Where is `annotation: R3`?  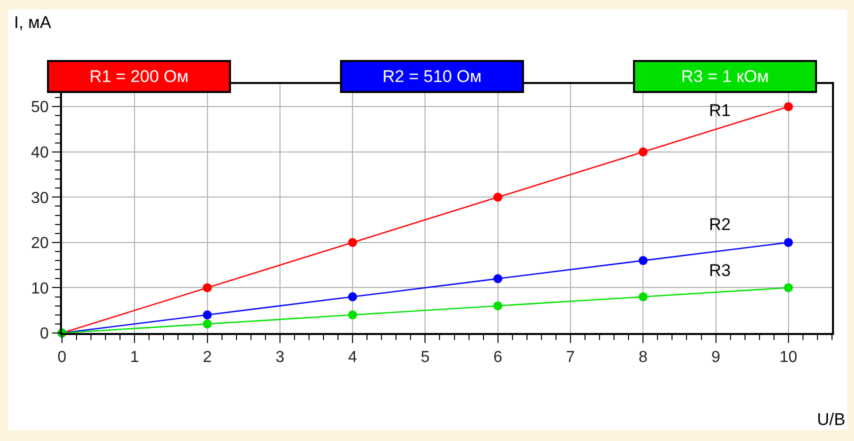 annotation: R3 is located at coordinates (720, 270).